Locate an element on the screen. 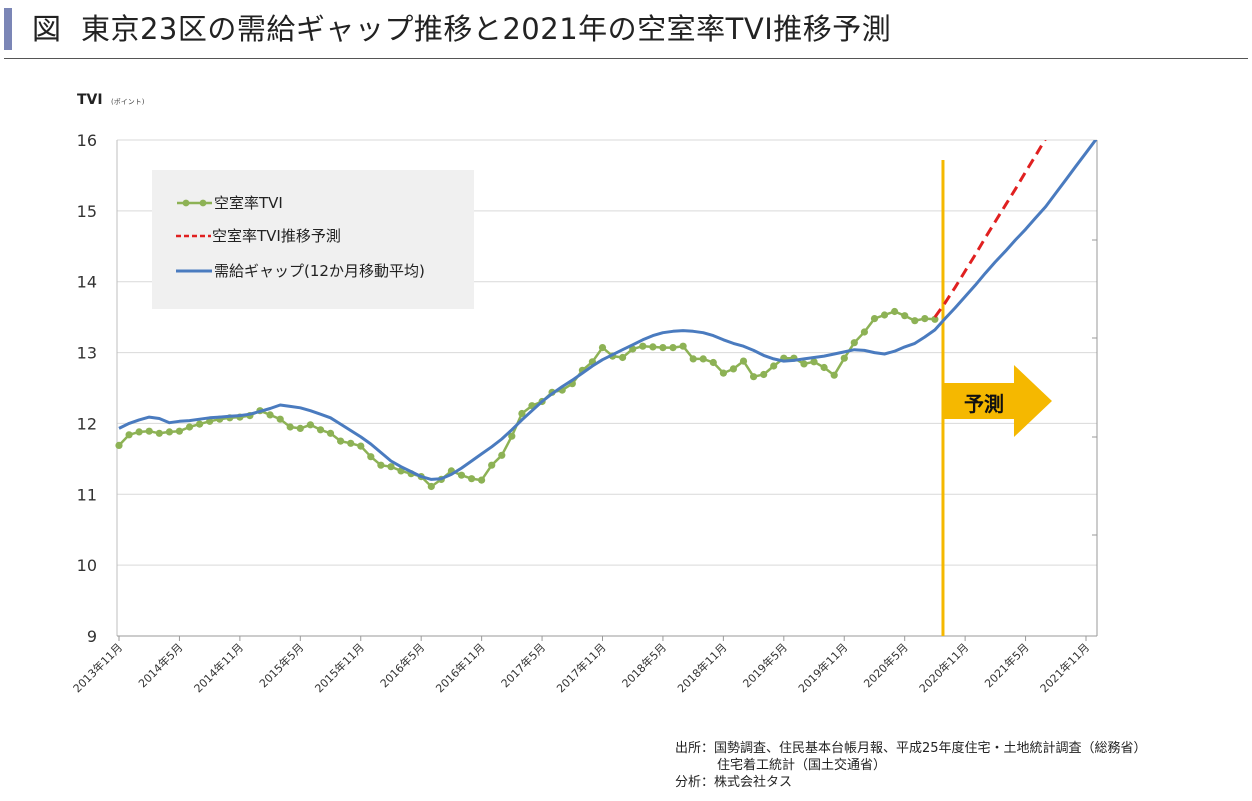  x-tick-label: 2017年5月 is located at coordinates (523, 665).